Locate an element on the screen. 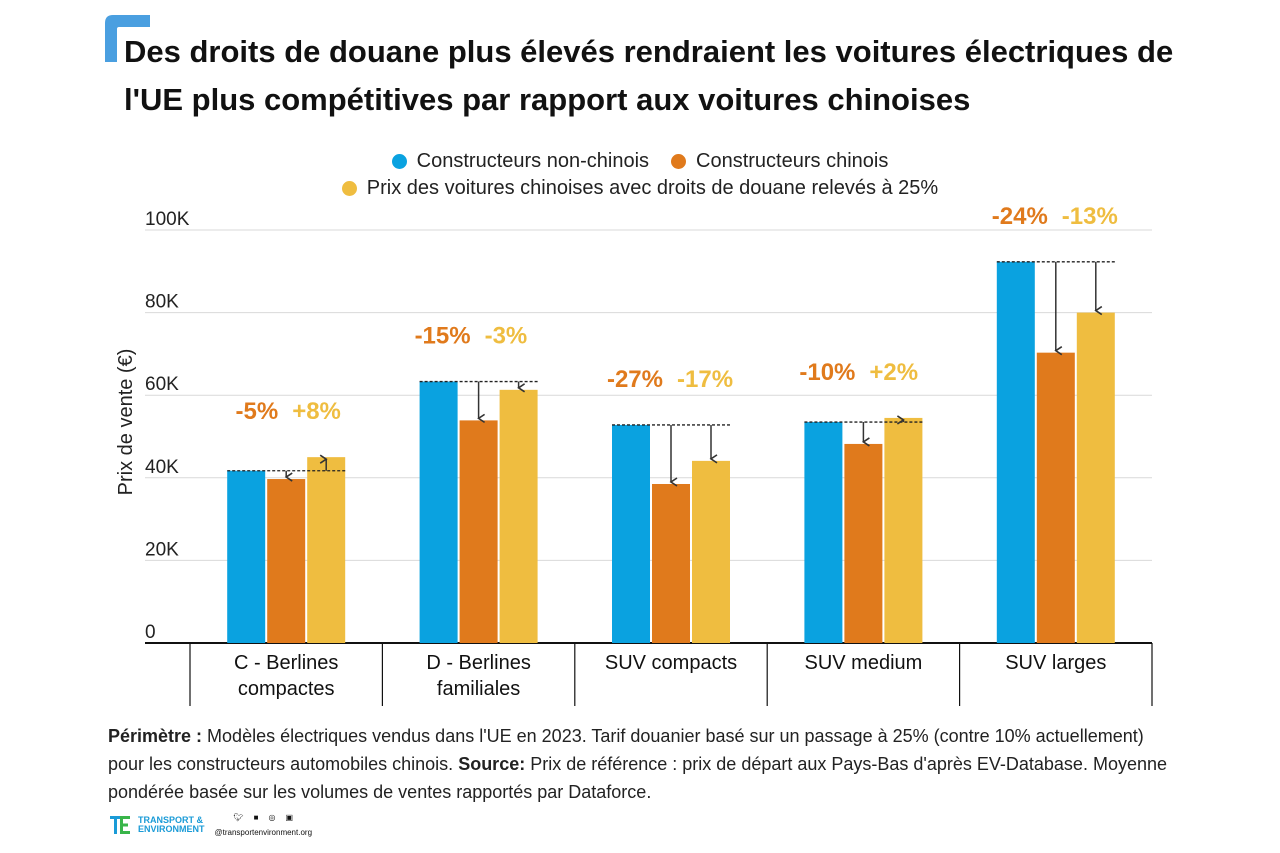 The image size is (1280, 853). legend-item-non-chinese: Constructeurs non-chinois is located at coordinates (520, 161).